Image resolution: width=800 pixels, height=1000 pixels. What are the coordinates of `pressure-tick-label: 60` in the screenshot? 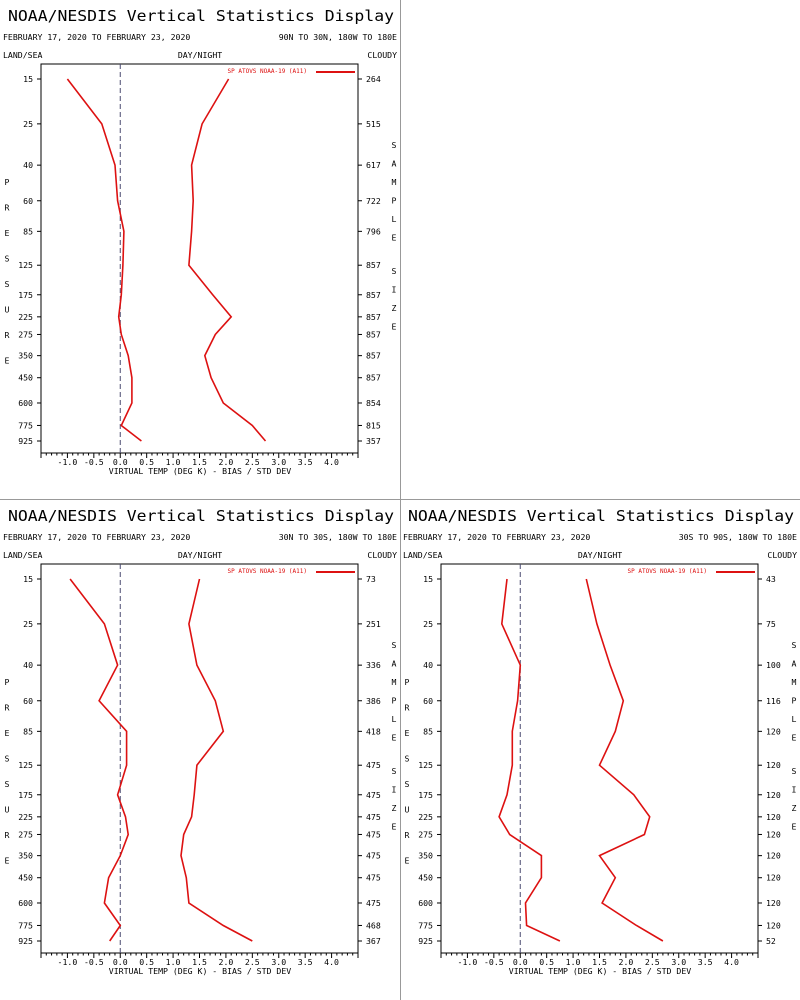 It's located at (28, 701).